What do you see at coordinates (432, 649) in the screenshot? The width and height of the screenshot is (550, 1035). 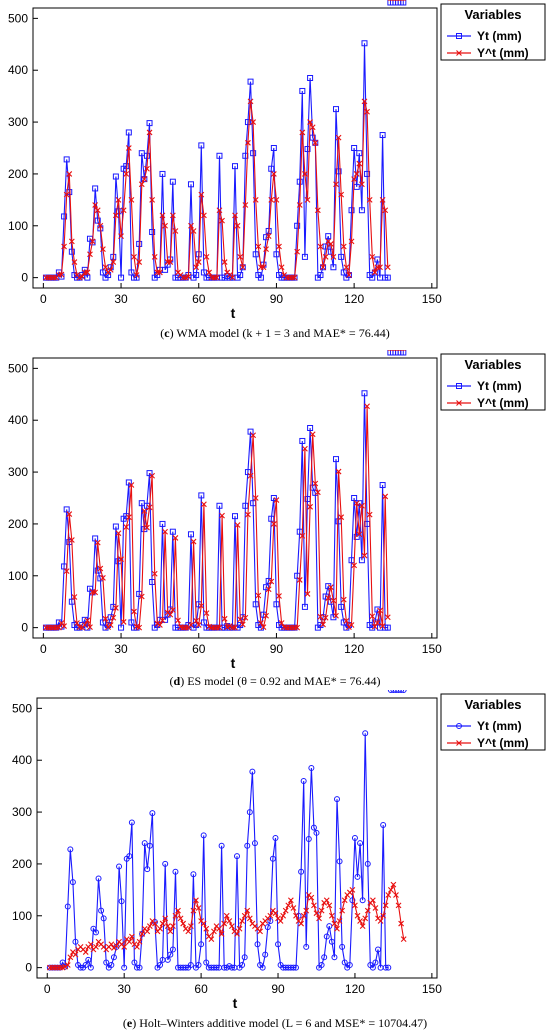 I see `x-tick-label: 150` at bounding box center [432, 649].